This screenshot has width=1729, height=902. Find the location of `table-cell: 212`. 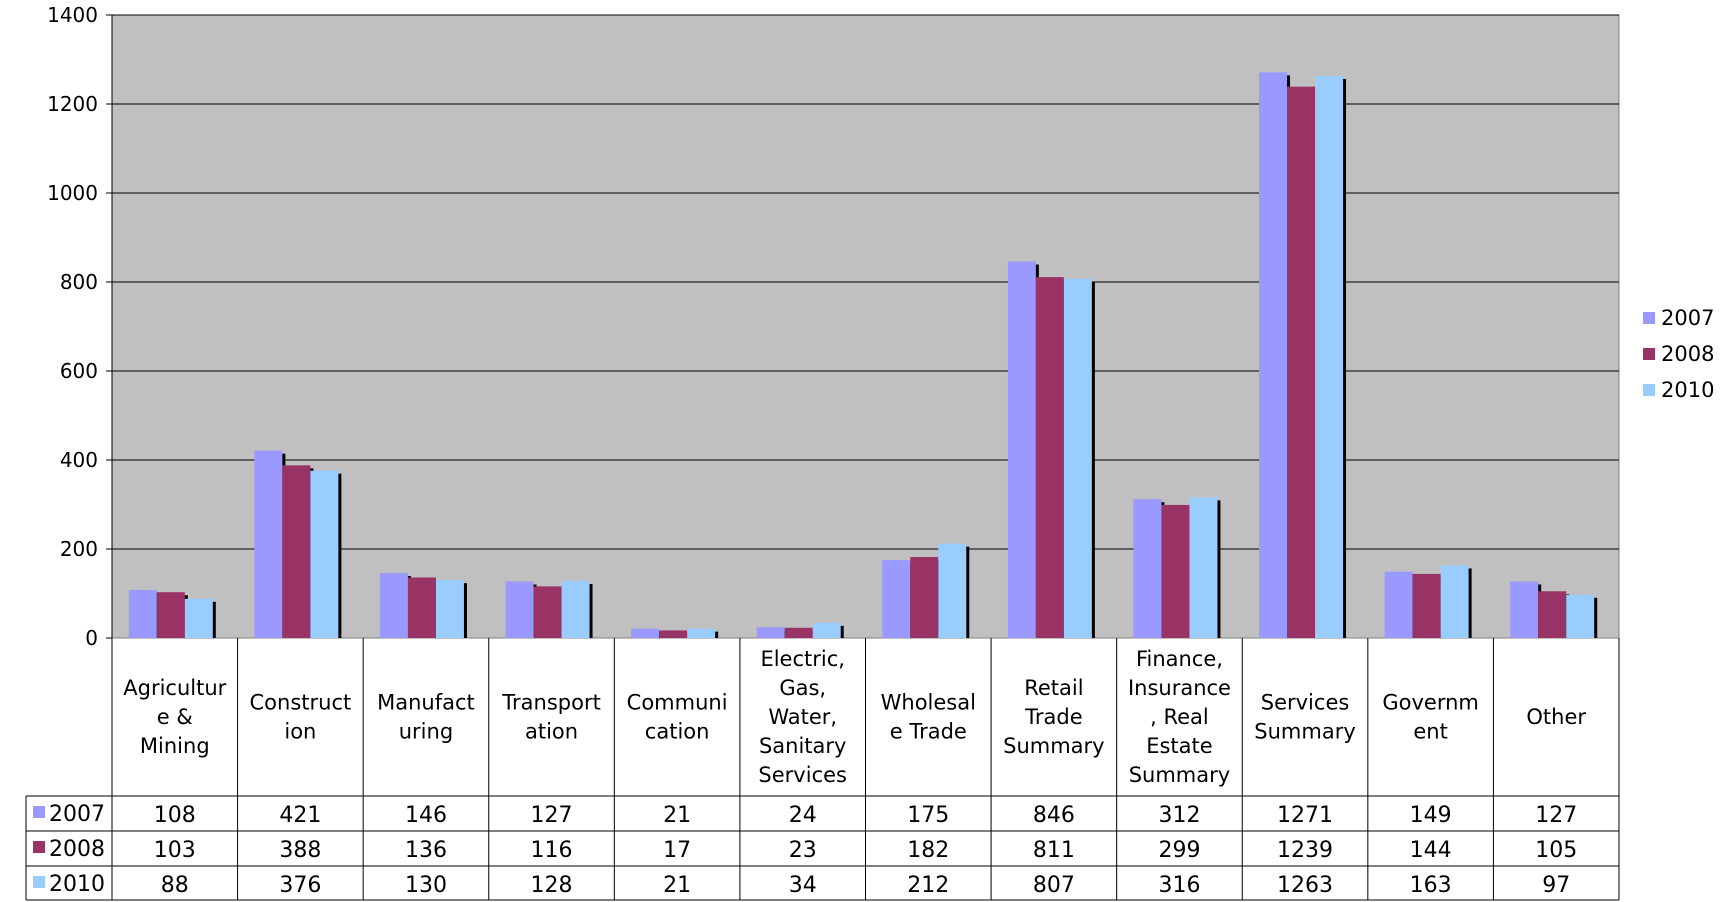

table-cell: 212 is located at coordinates (928, 885).